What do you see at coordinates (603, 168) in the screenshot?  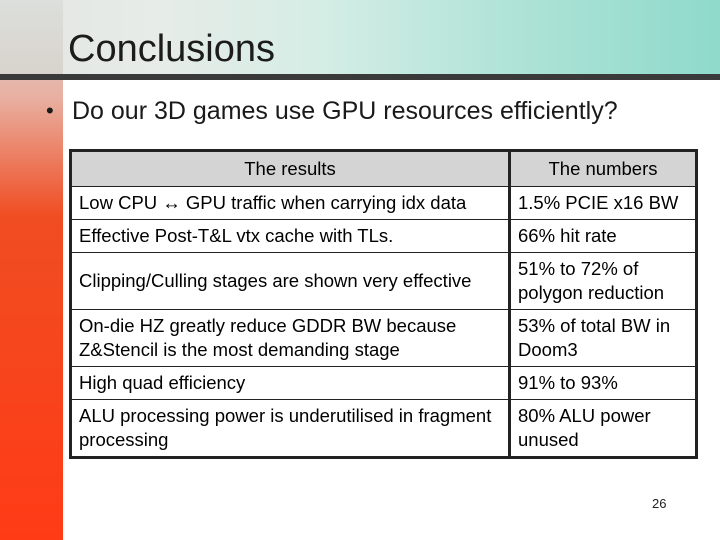 I see `header-numbers: The numbers` at bounding box center [603, 168].